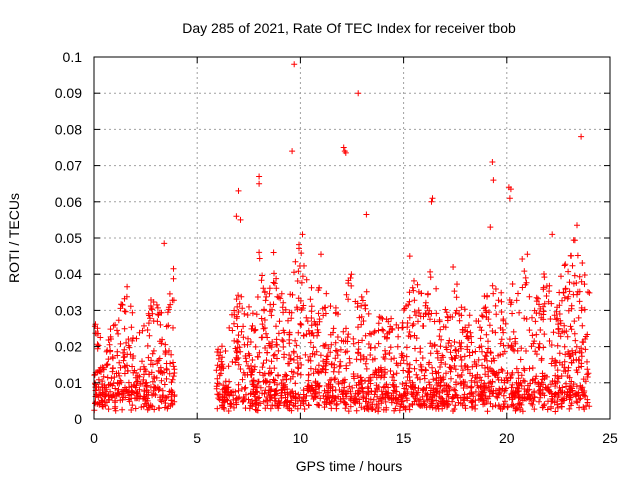 The height and width of the screenshot is (480, 640). What do you see at coordinates (610, 438) in the screenshot?
I see `x-tick-label: 25` at bounding box center [610, 438].